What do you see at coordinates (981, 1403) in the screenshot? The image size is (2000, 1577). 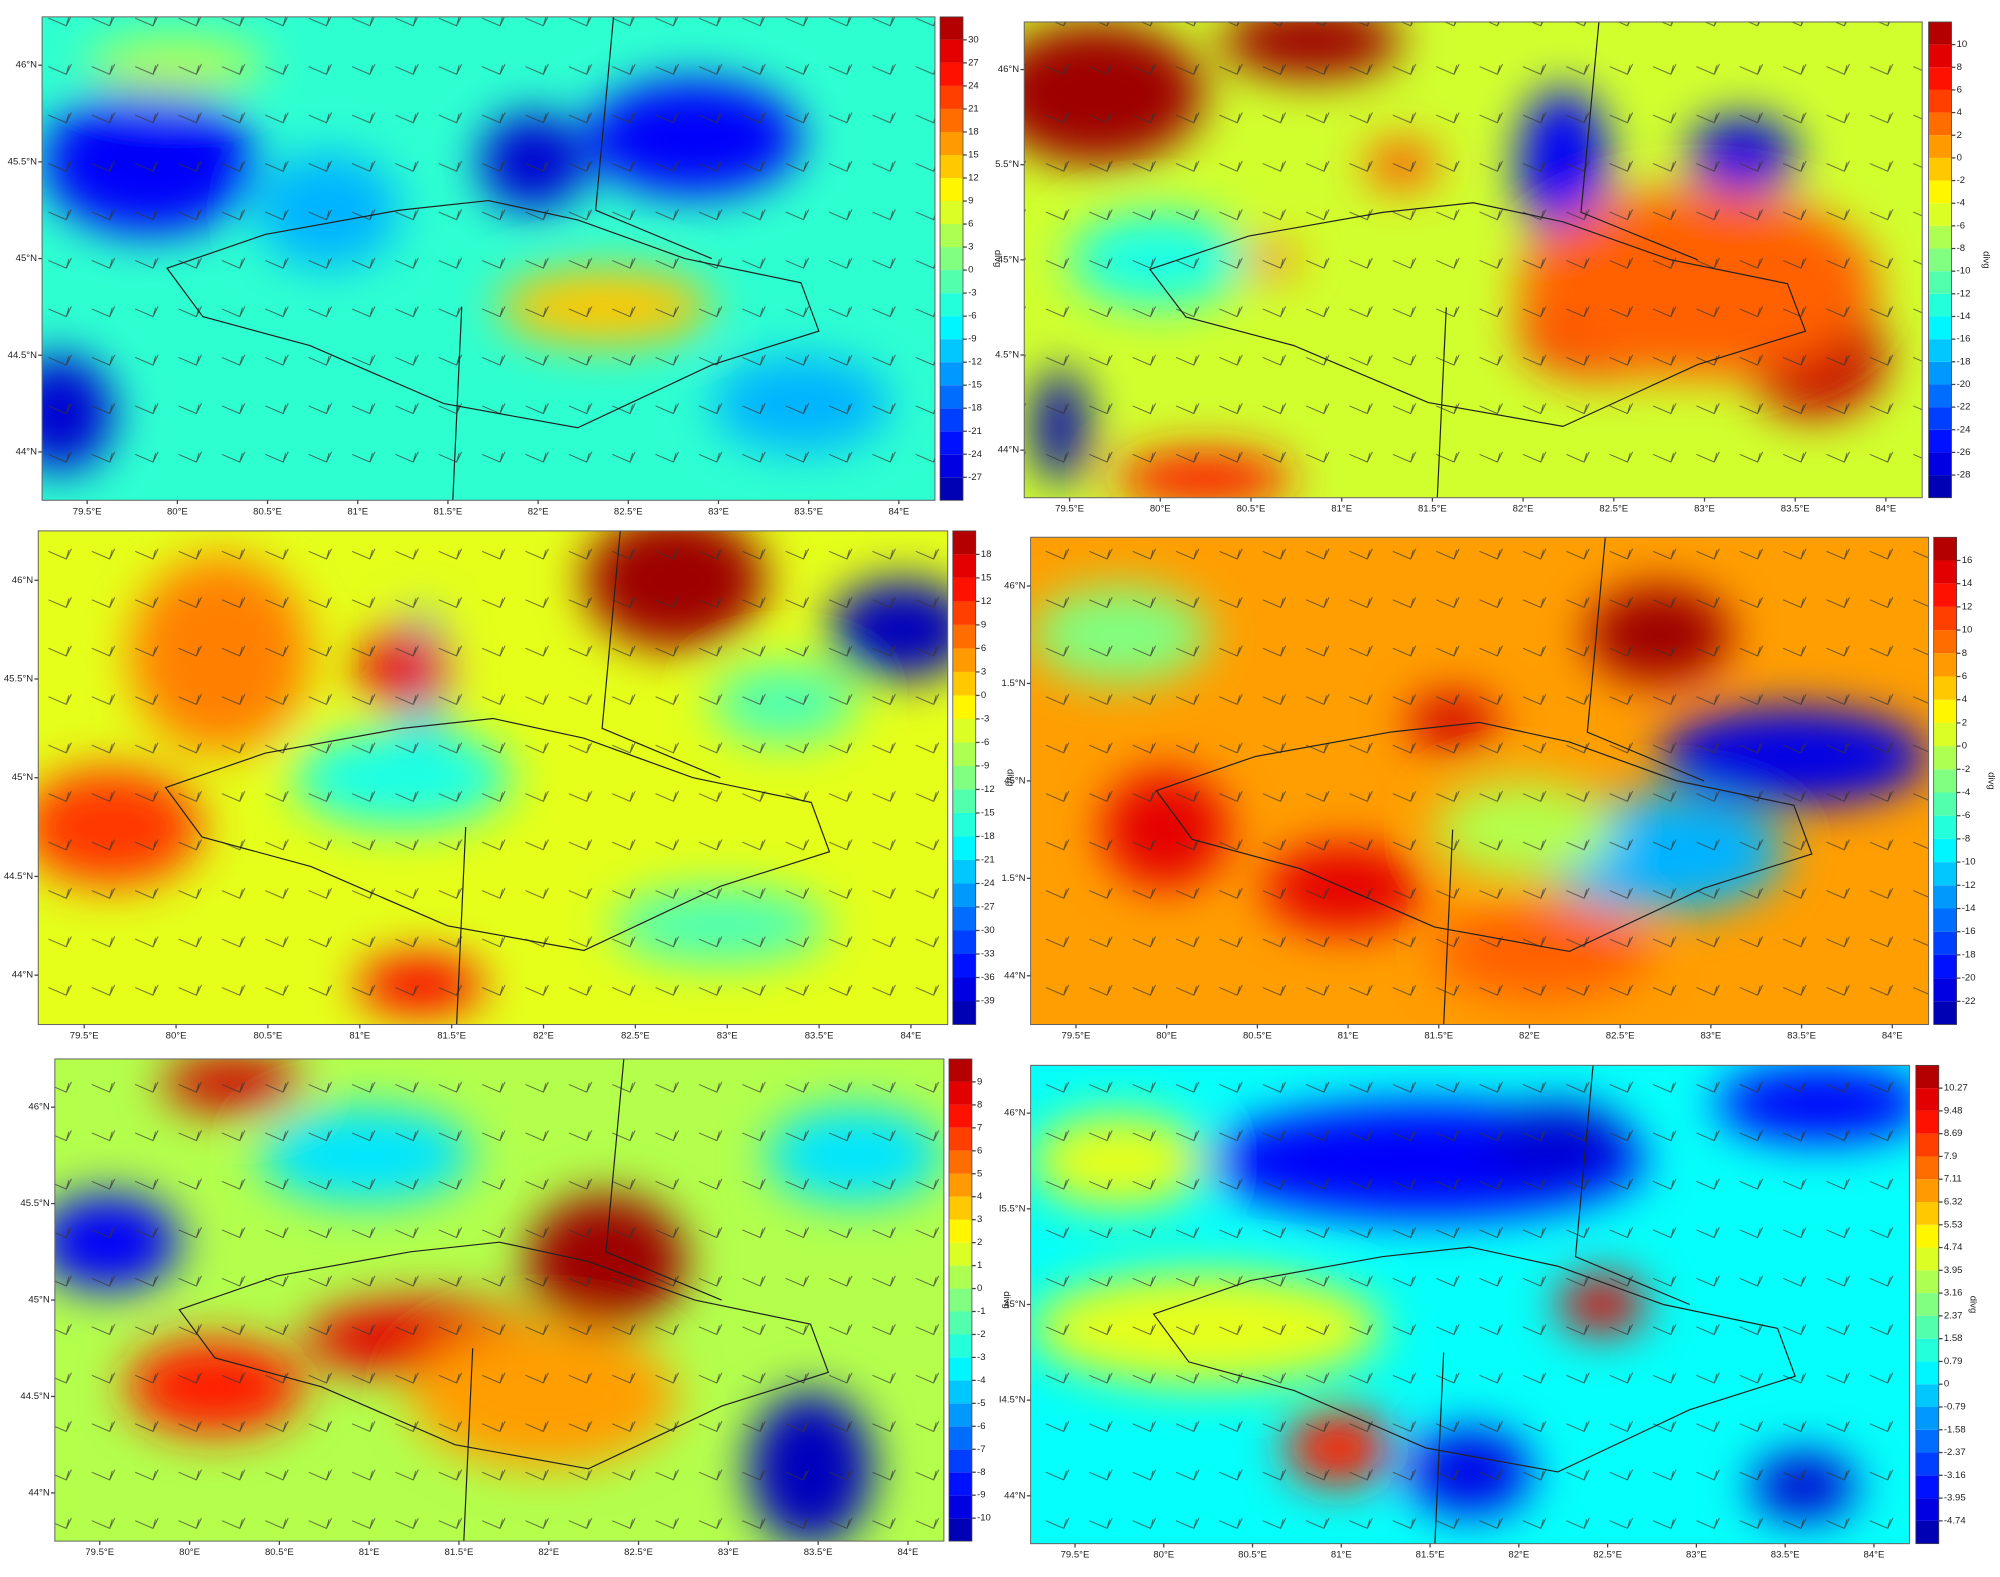 I see `colorbar-tick-label: -5` at bounding box center [981, 1403].